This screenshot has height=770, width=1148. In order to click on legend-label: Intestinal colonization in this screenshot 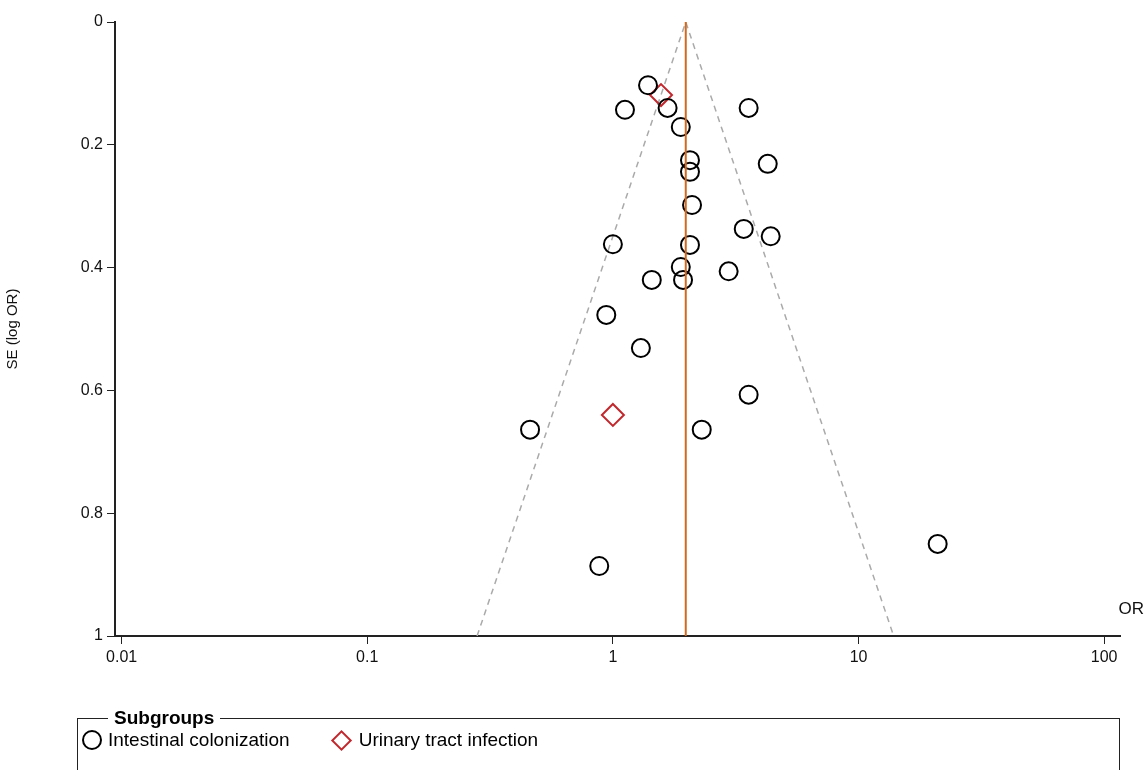, I will do `click(199, 740)`.